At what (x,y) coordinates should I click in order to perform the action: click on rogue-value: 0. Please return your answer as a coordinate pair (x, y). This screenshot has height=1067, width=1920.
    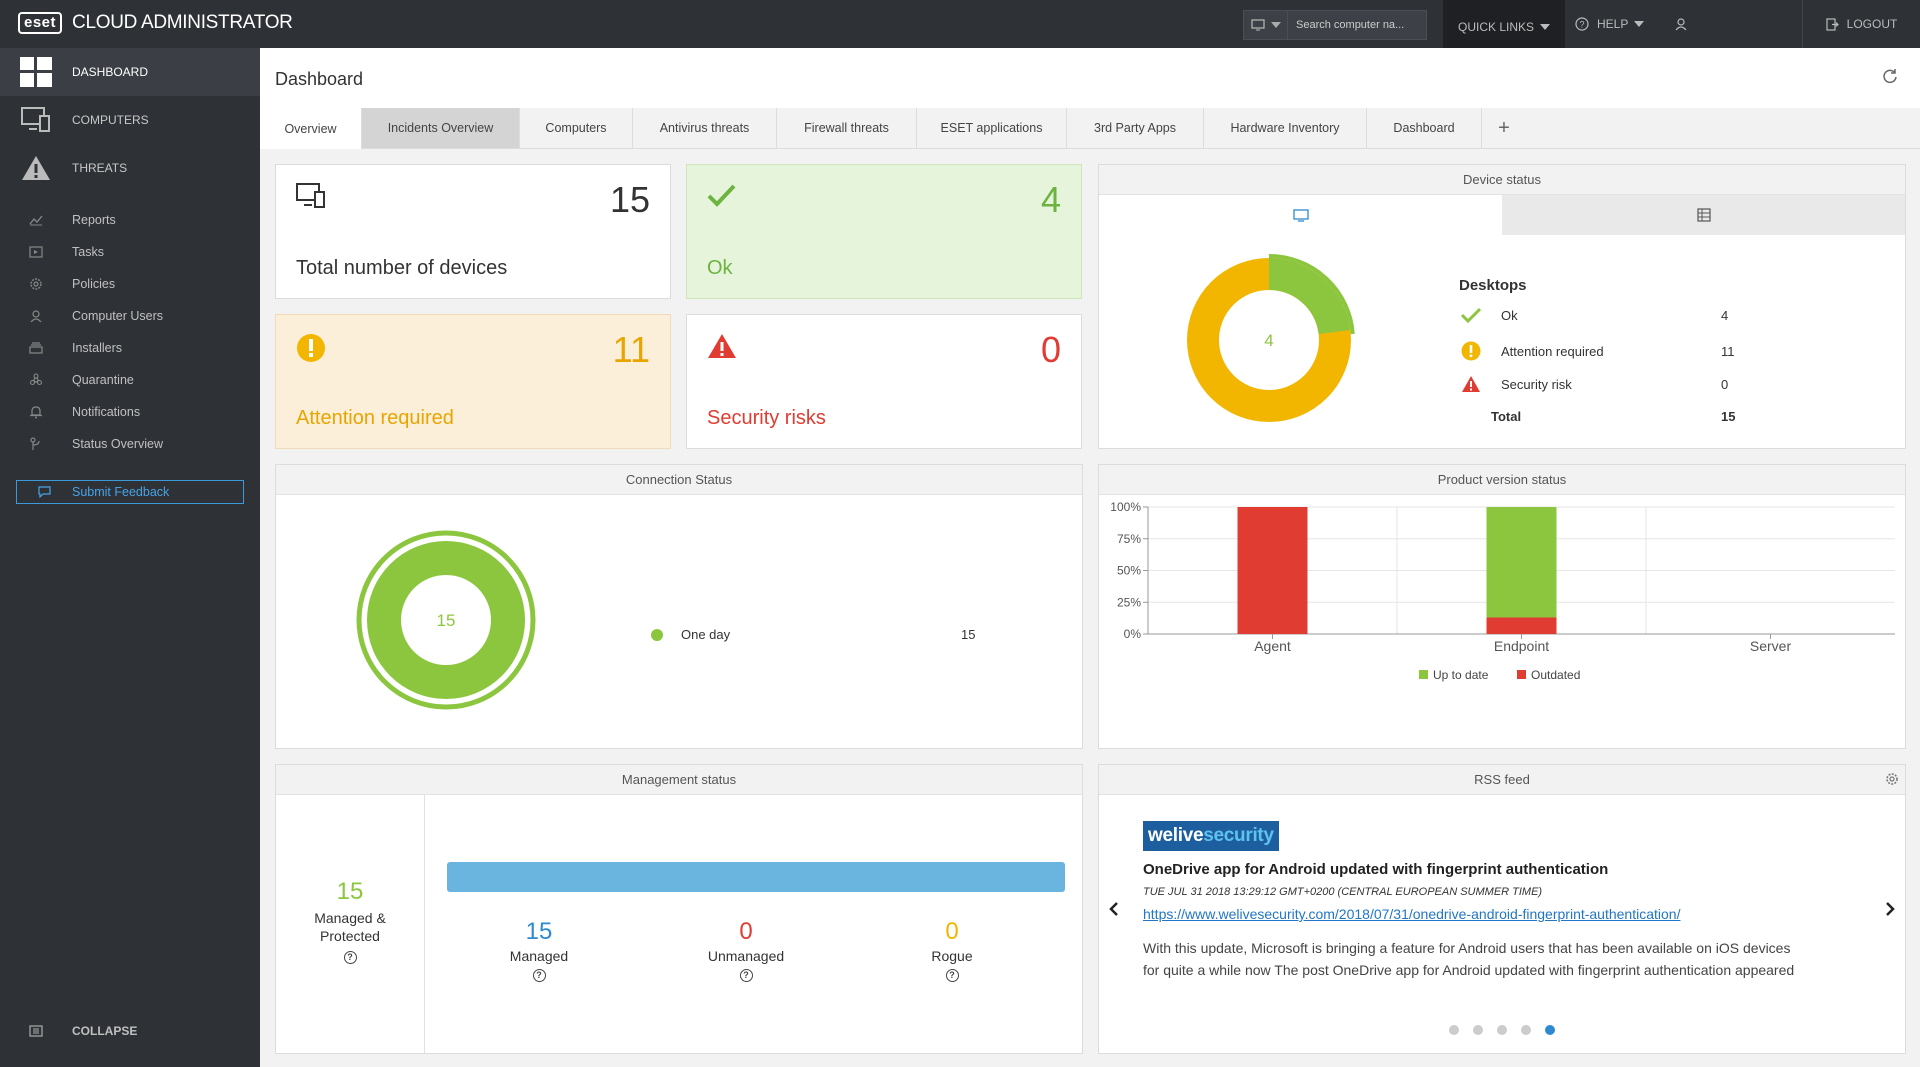
    Looking at the image, I should click on (952, 931).